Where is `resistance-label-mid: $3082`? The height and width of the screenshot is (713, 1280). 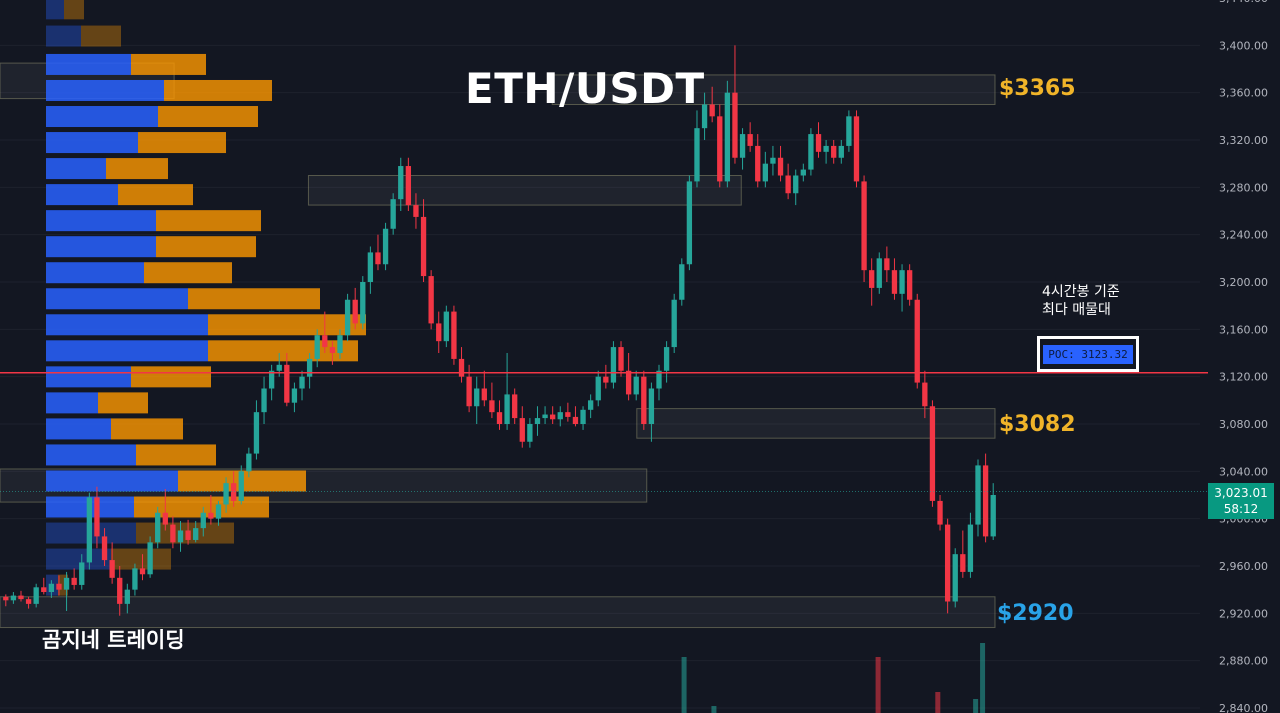
resistance-label-mid: $3082 is located at coordinates (1037, 424).